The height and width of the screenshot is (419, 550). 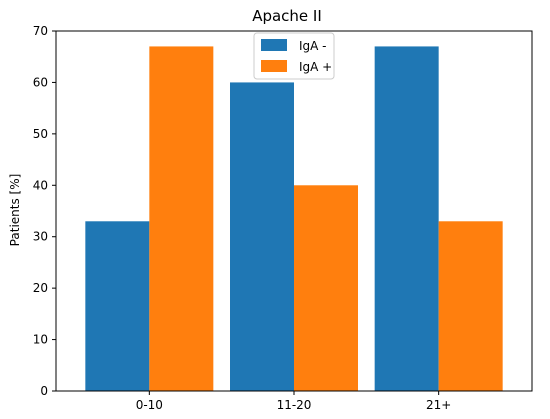 I want to click on y-tick-label: 70, so click(x=40, y=31).